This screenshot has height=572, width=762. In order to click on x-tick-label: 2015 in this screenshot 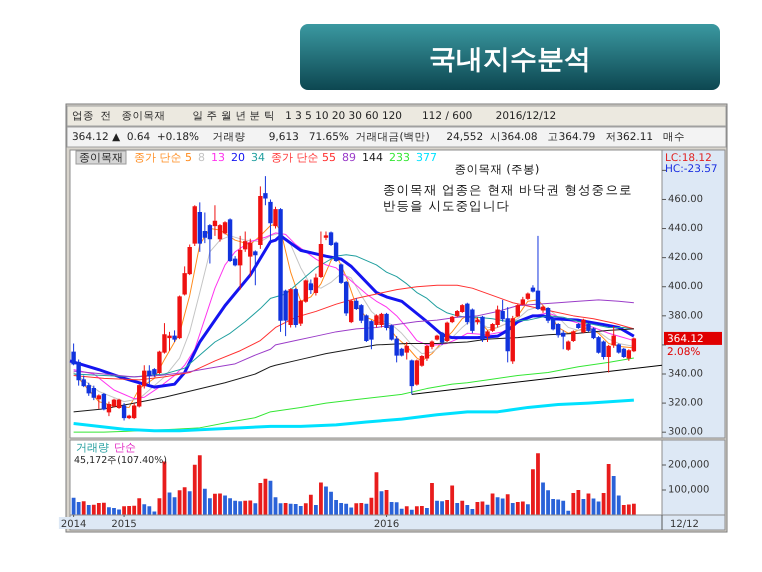, I will do `click(124, 524)`.